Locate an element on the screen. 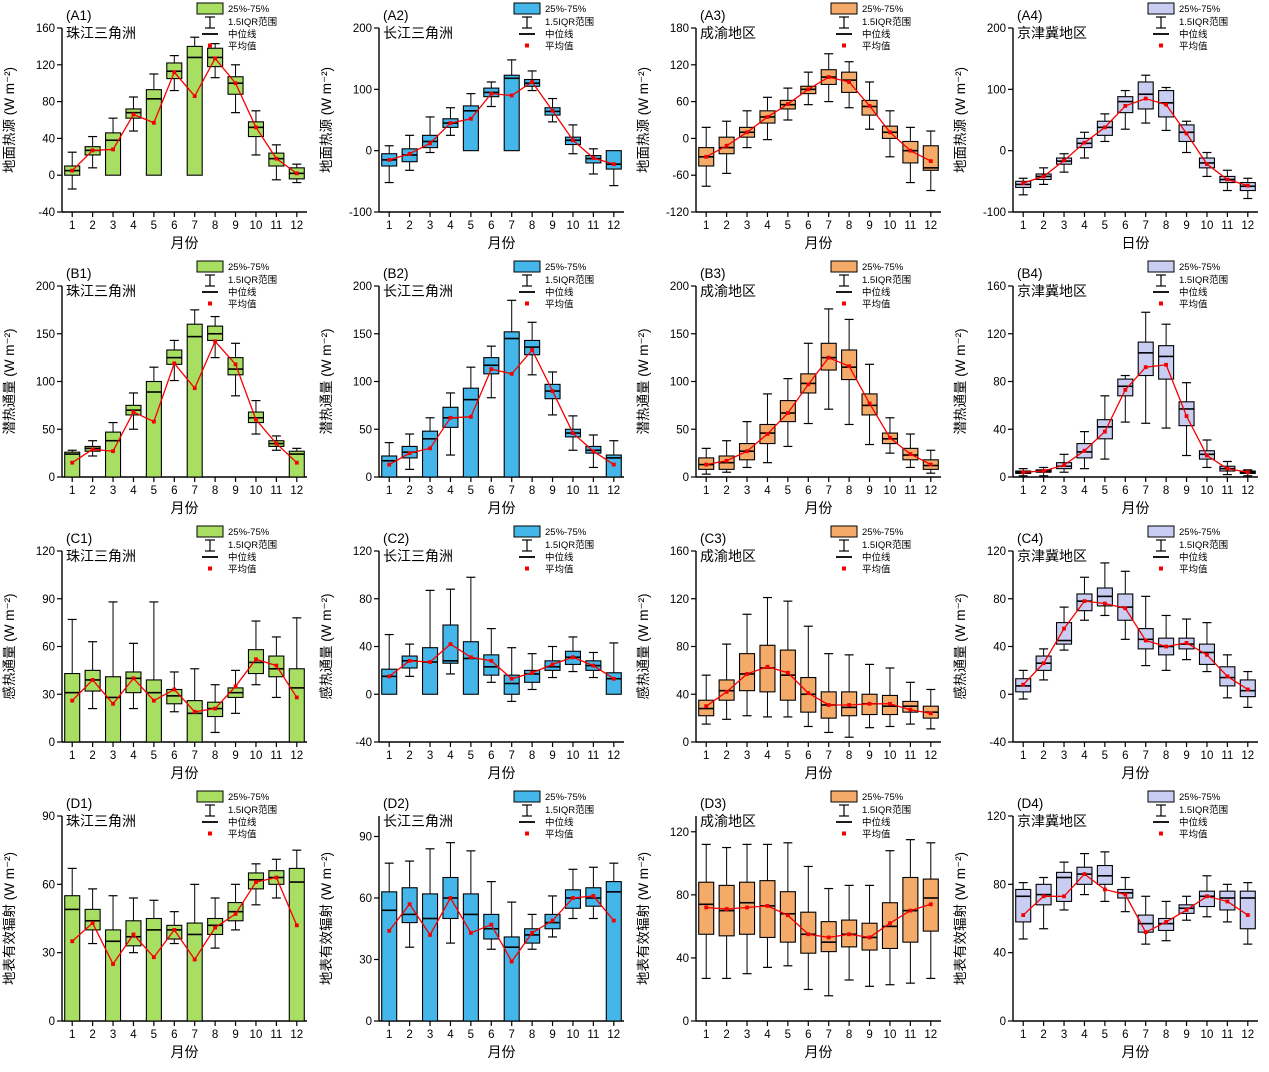 This screenshot has width=1269, height=1072. y-tick-label: 60 is located at coordinates (48, 648).